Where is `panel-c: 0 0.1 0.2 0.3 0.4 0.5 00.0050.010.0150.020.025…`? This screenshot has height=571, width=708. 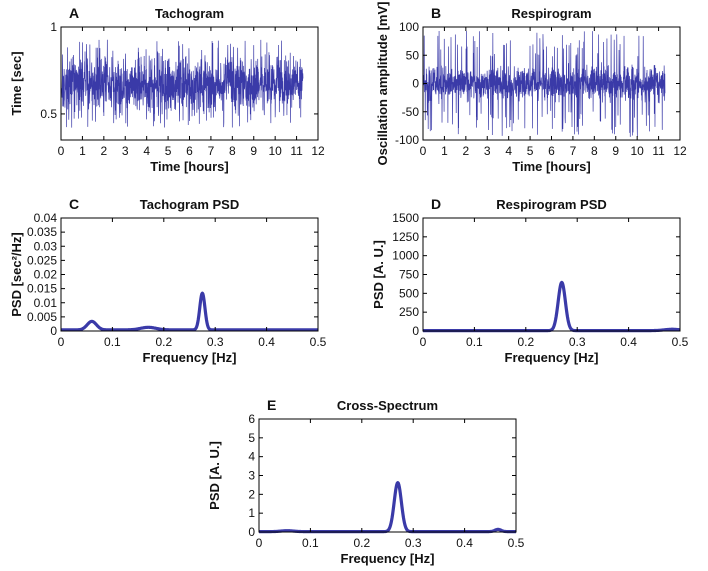 panel-c: 0 0.1 0.2 0.3 0.4 0.5 00.0050.010.0150.020.025… is located at coordinates (168, 280).